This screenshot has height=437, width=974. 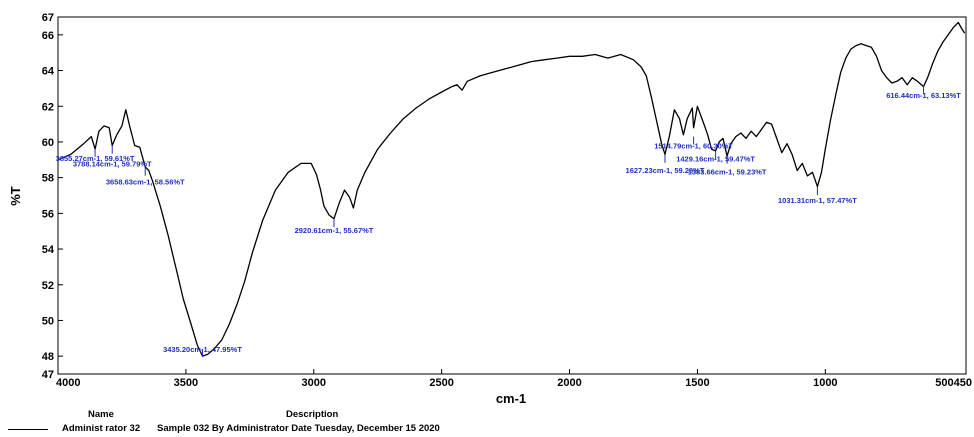 I want to click on legend-entry-name: Administ rator 32, so click(x=101, y=428).